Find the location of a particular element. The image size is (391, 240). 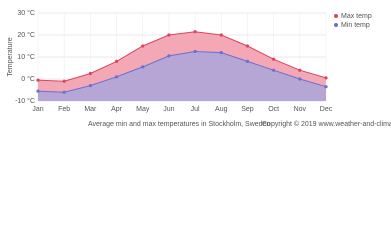

x-tick-label: Jan is located at coordinates (37, 109).